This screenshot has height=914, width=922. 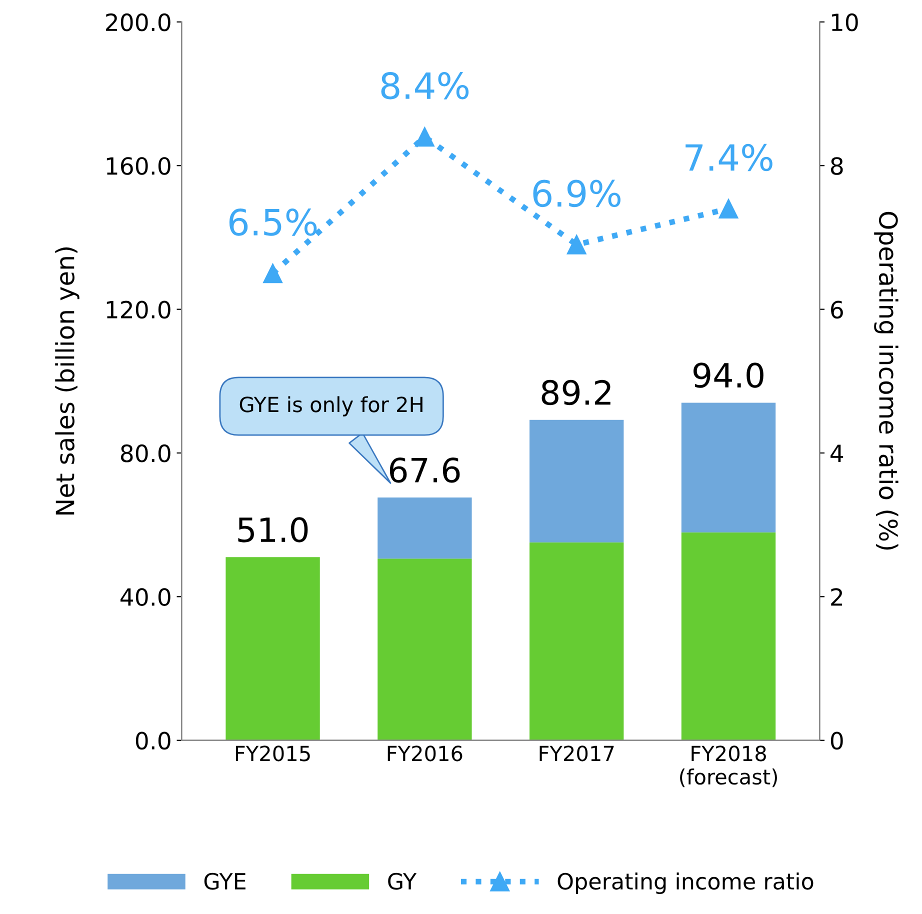 I want to click on y2-axis-title: Operating income ratio (%), so click(x=886, y=381).